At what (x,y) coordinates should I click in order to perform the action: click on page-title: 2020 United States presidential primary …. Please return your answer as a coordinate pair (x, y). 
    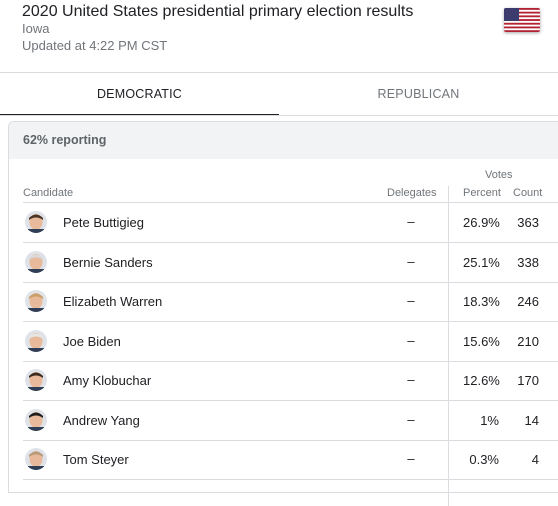
    Looking at the image, I should click on (218, 11).